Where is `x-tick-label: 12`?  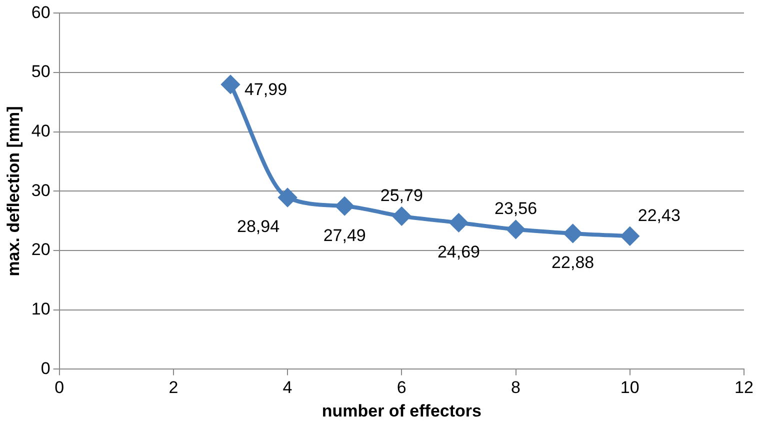 x-tick-label: 12 is located at coordinates (744, 388).